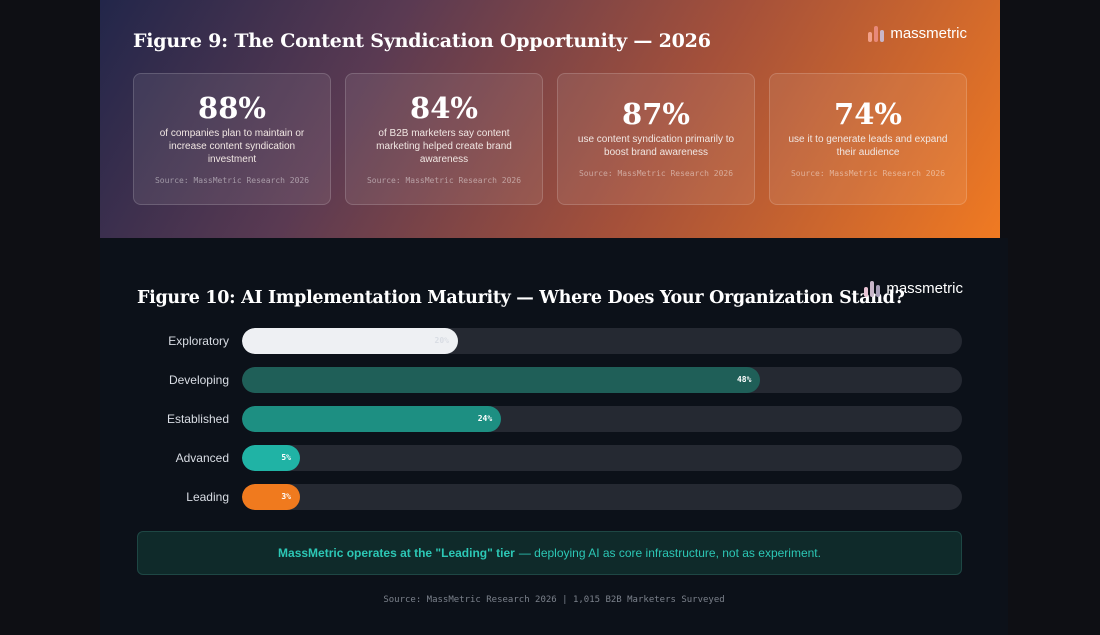 The width and height of the screenshot is (1100, 635). I want to click on bar-row-leading: Leading 3%, so click(554, 497).